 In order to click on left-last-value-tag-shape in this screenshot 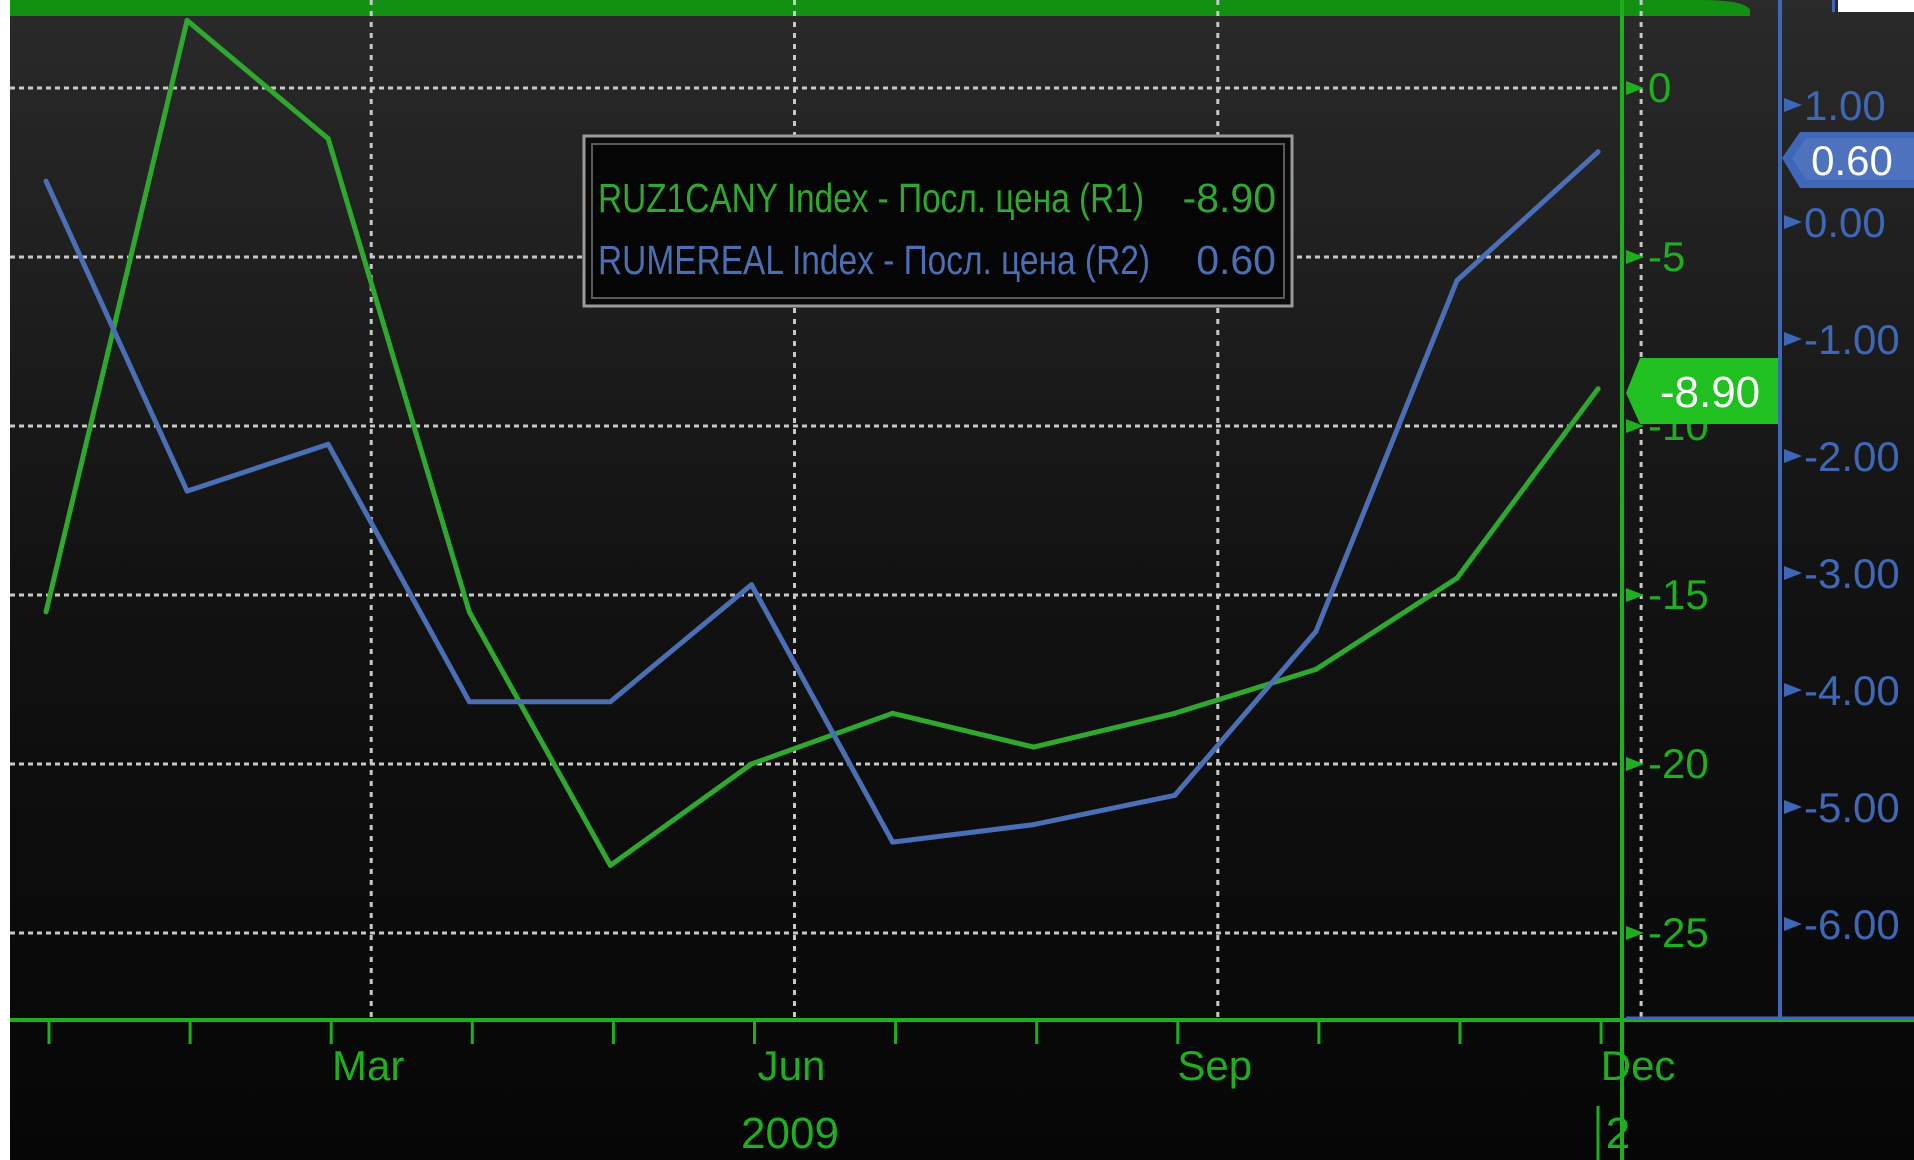, I will do `click(1702, 391)`.